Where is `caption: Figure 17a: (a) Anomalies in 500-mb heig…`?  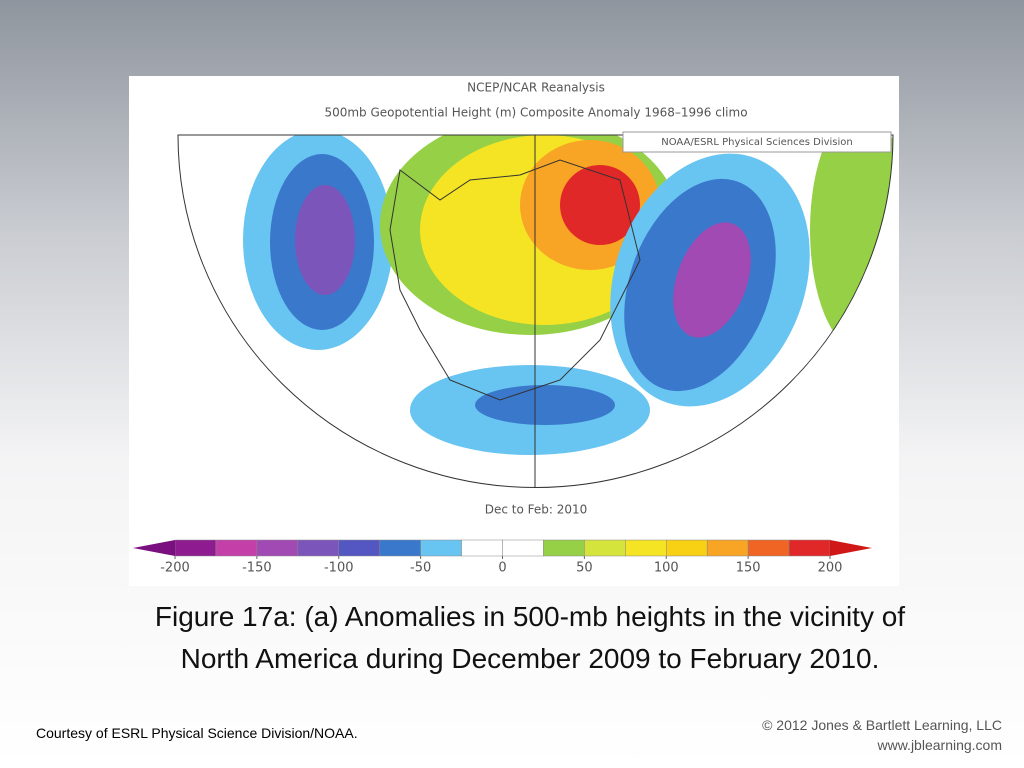
caption: Figure 17a: (a) Anomalies in 500-mb heig… is located at coordinates (530, 637).